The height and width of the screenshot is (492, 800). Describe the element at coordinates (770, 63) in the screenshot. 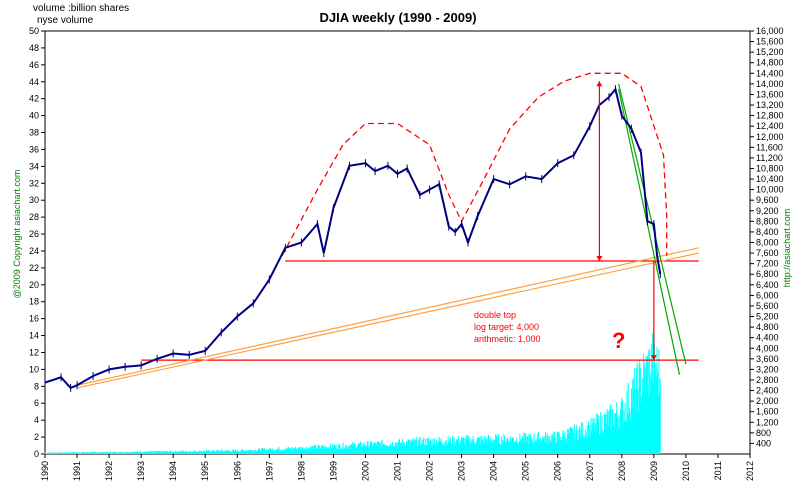

I see `right-tick-label: 14,800` at that location.